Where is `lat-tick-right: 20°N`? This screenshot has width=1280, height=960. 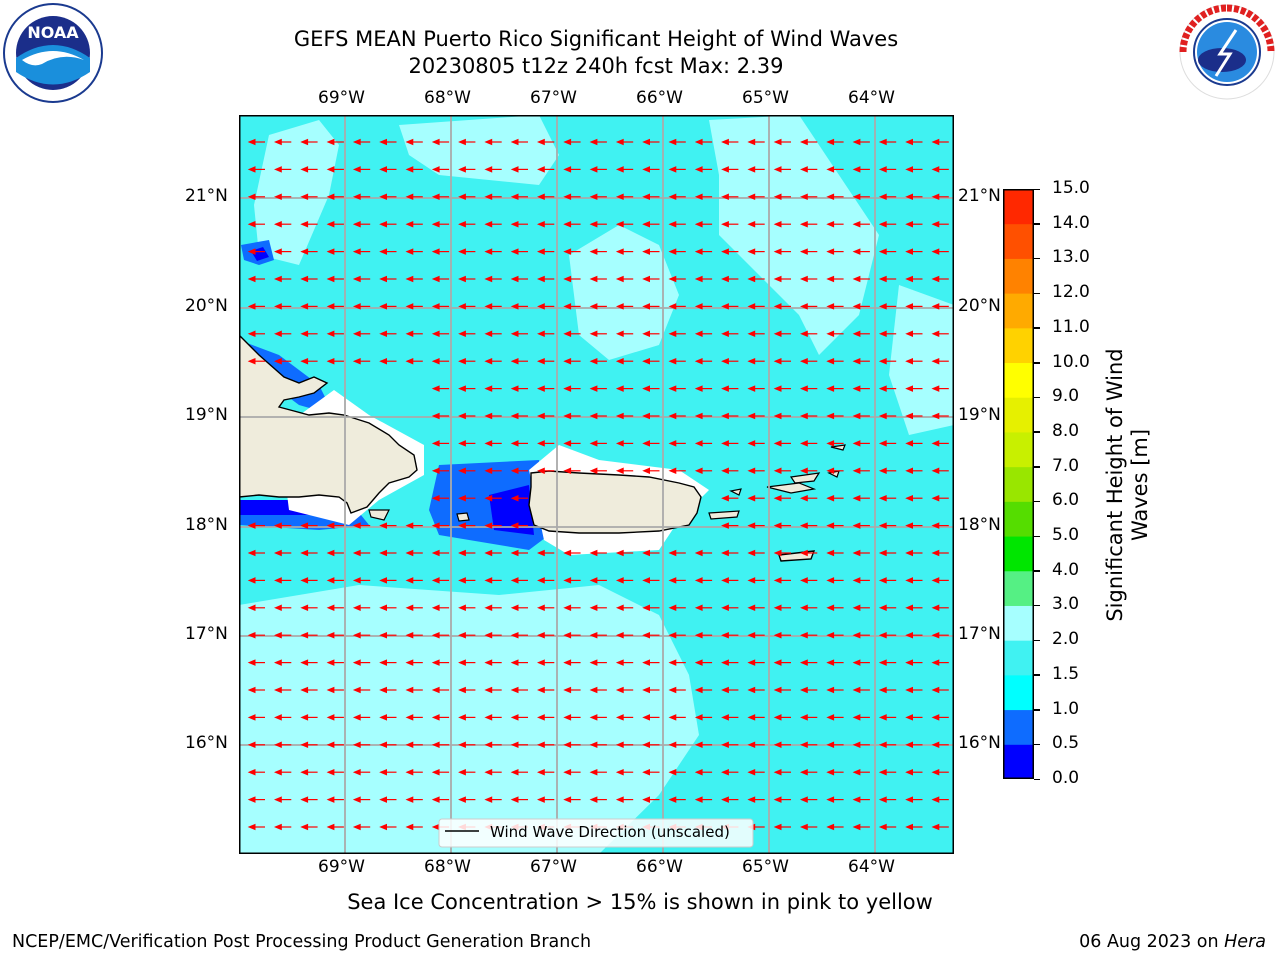 lat-tick-right: 20°N is located at coordinates (979, 306).